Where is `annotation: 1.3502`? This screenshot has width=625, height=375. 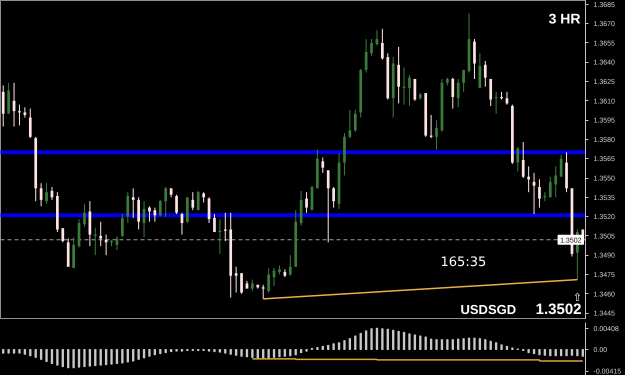
annotation: 1.3502 is located at coordinates (559, 309).